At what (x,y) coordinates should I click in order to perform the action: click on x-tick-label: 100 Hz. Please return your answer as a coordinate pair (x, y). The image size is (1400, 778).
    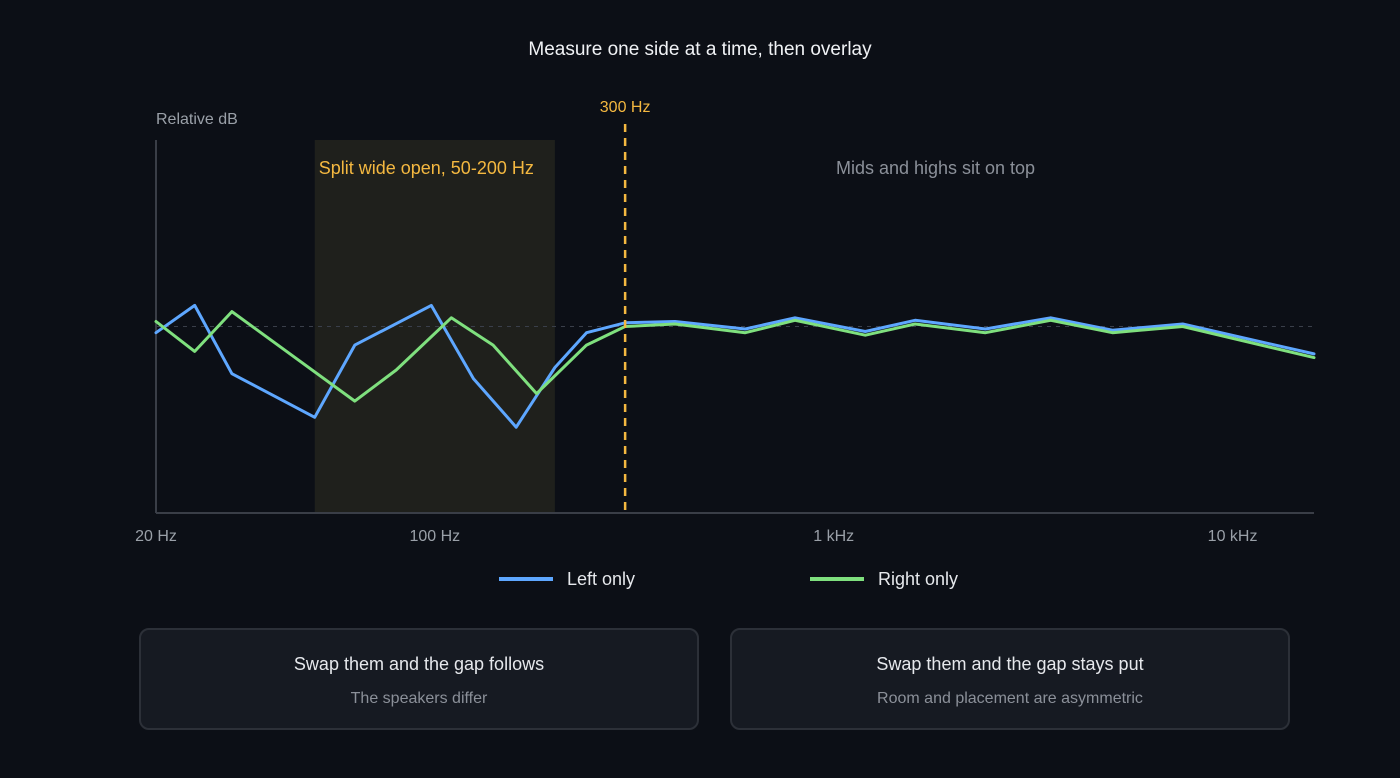
    Looking at the image, I should click on (434, 536).